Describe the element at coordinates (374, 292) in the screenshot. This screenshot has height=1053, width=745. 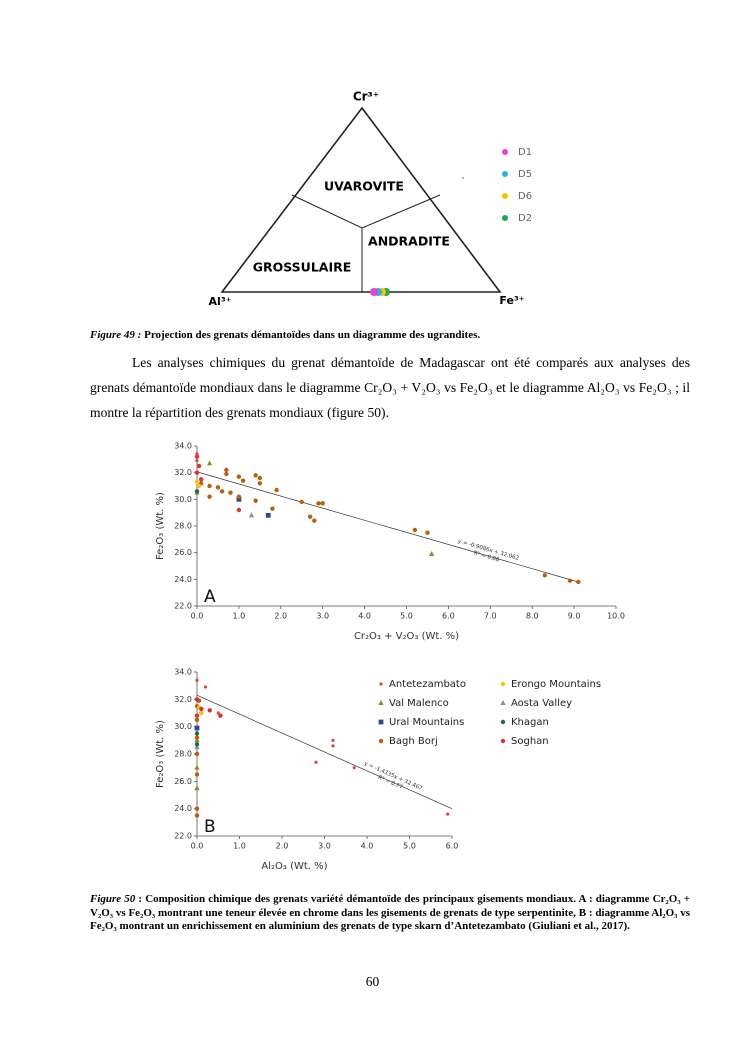
I see `sample-point` at that location.